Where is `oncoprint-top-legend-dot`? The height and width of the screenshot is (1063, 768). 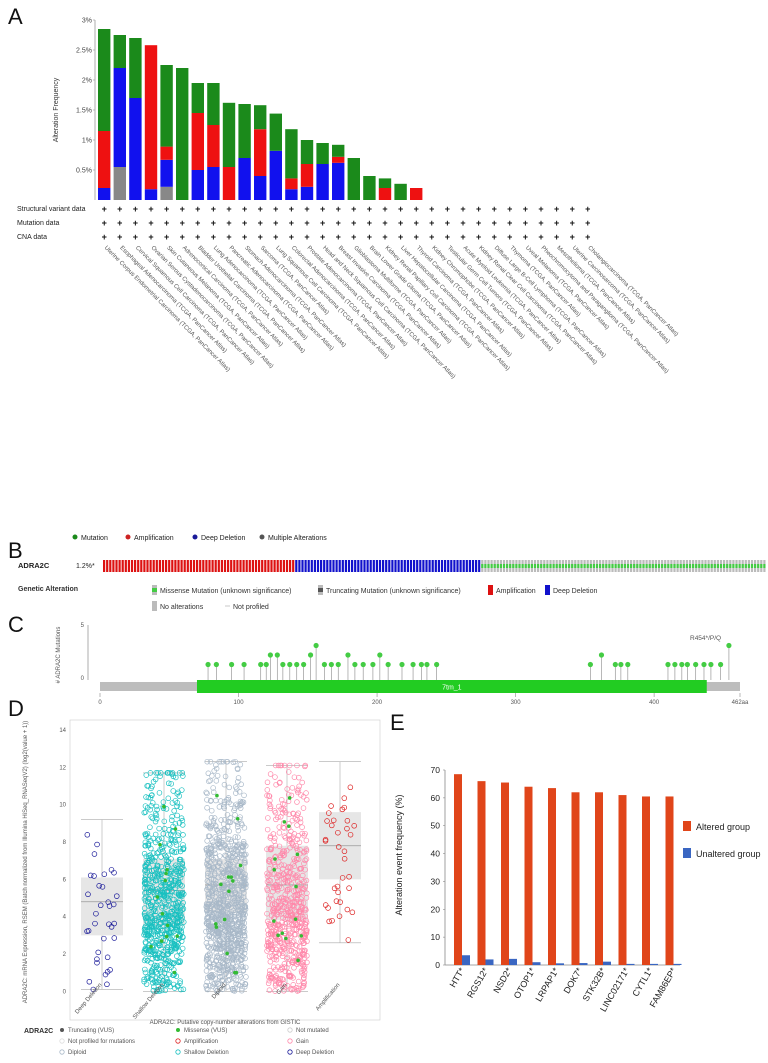 oncoprint-top-legend-dot is located at coordinates (75, 537).